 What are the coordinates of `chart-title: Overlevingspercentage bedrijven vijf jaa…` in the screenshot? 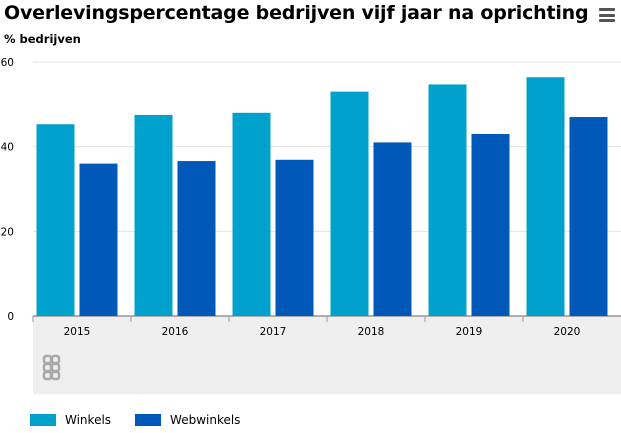 It's located at (296, 13).